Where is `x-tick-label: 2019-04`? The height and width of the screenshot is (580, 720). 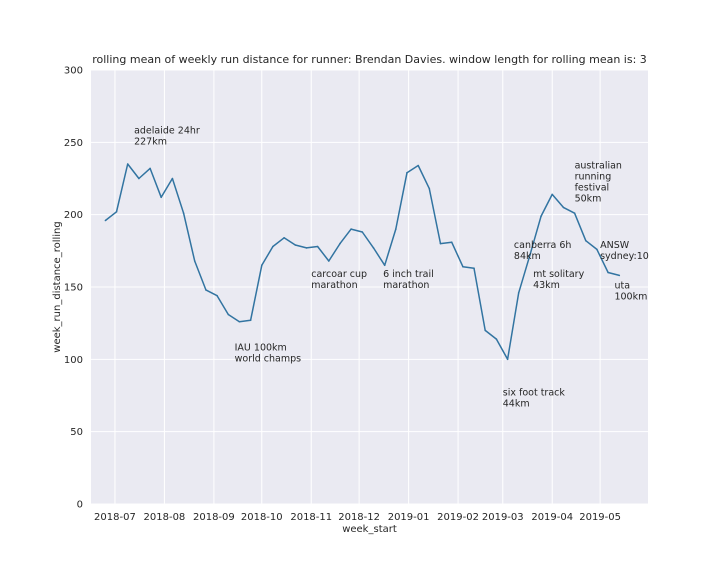 x-tick-label: 2019-04 is located at coordinates (552, 517).